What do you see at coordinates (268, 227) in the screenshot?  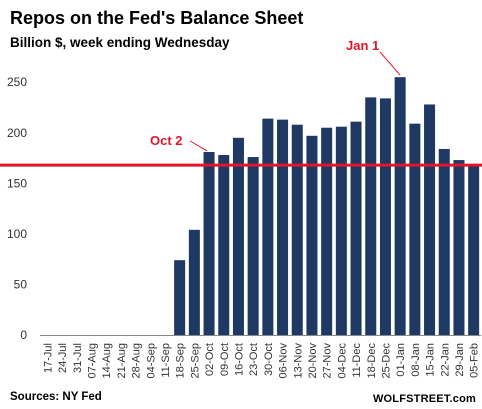 I see `bar-30-Oct` at bounding box center [268, 227].